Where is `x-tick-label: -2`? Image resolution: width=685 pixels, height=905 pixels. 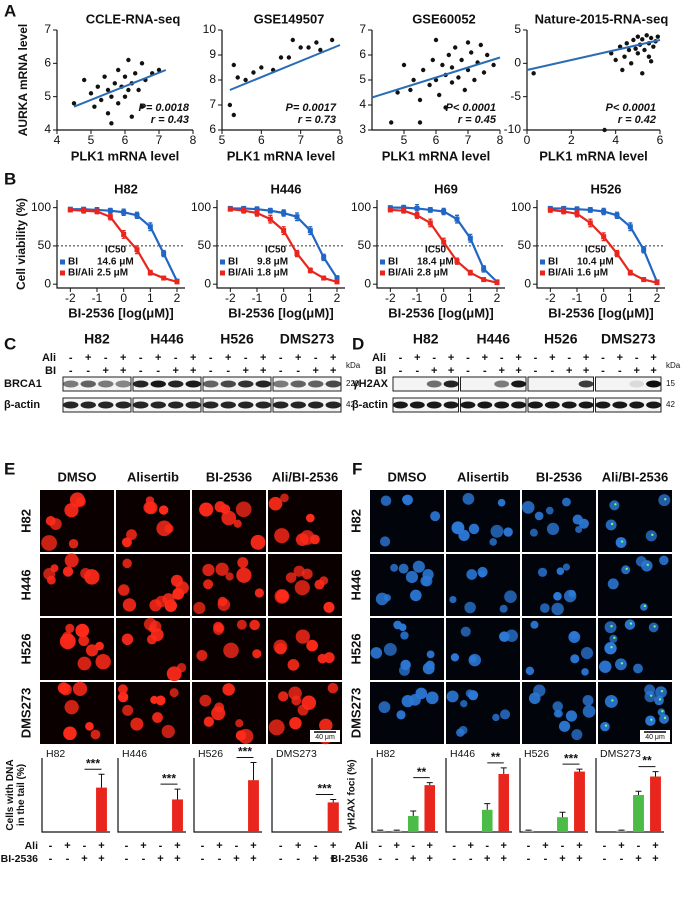 x-tick-label: -2 is located at coordinates (70, 298).